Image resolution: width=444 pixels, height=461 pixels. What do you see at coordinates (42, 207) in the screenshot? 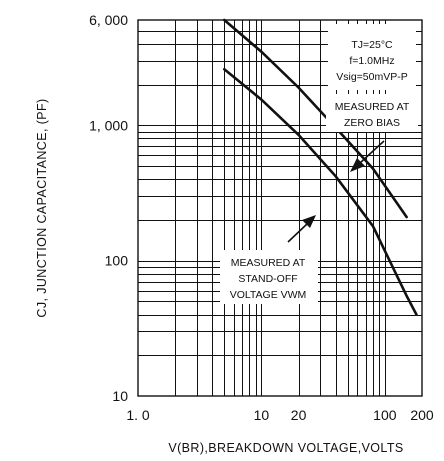
I see `y-axis-title: CJ, JUNCTION CAPACITANCE, (PF)` at bounding box center [42, 207].